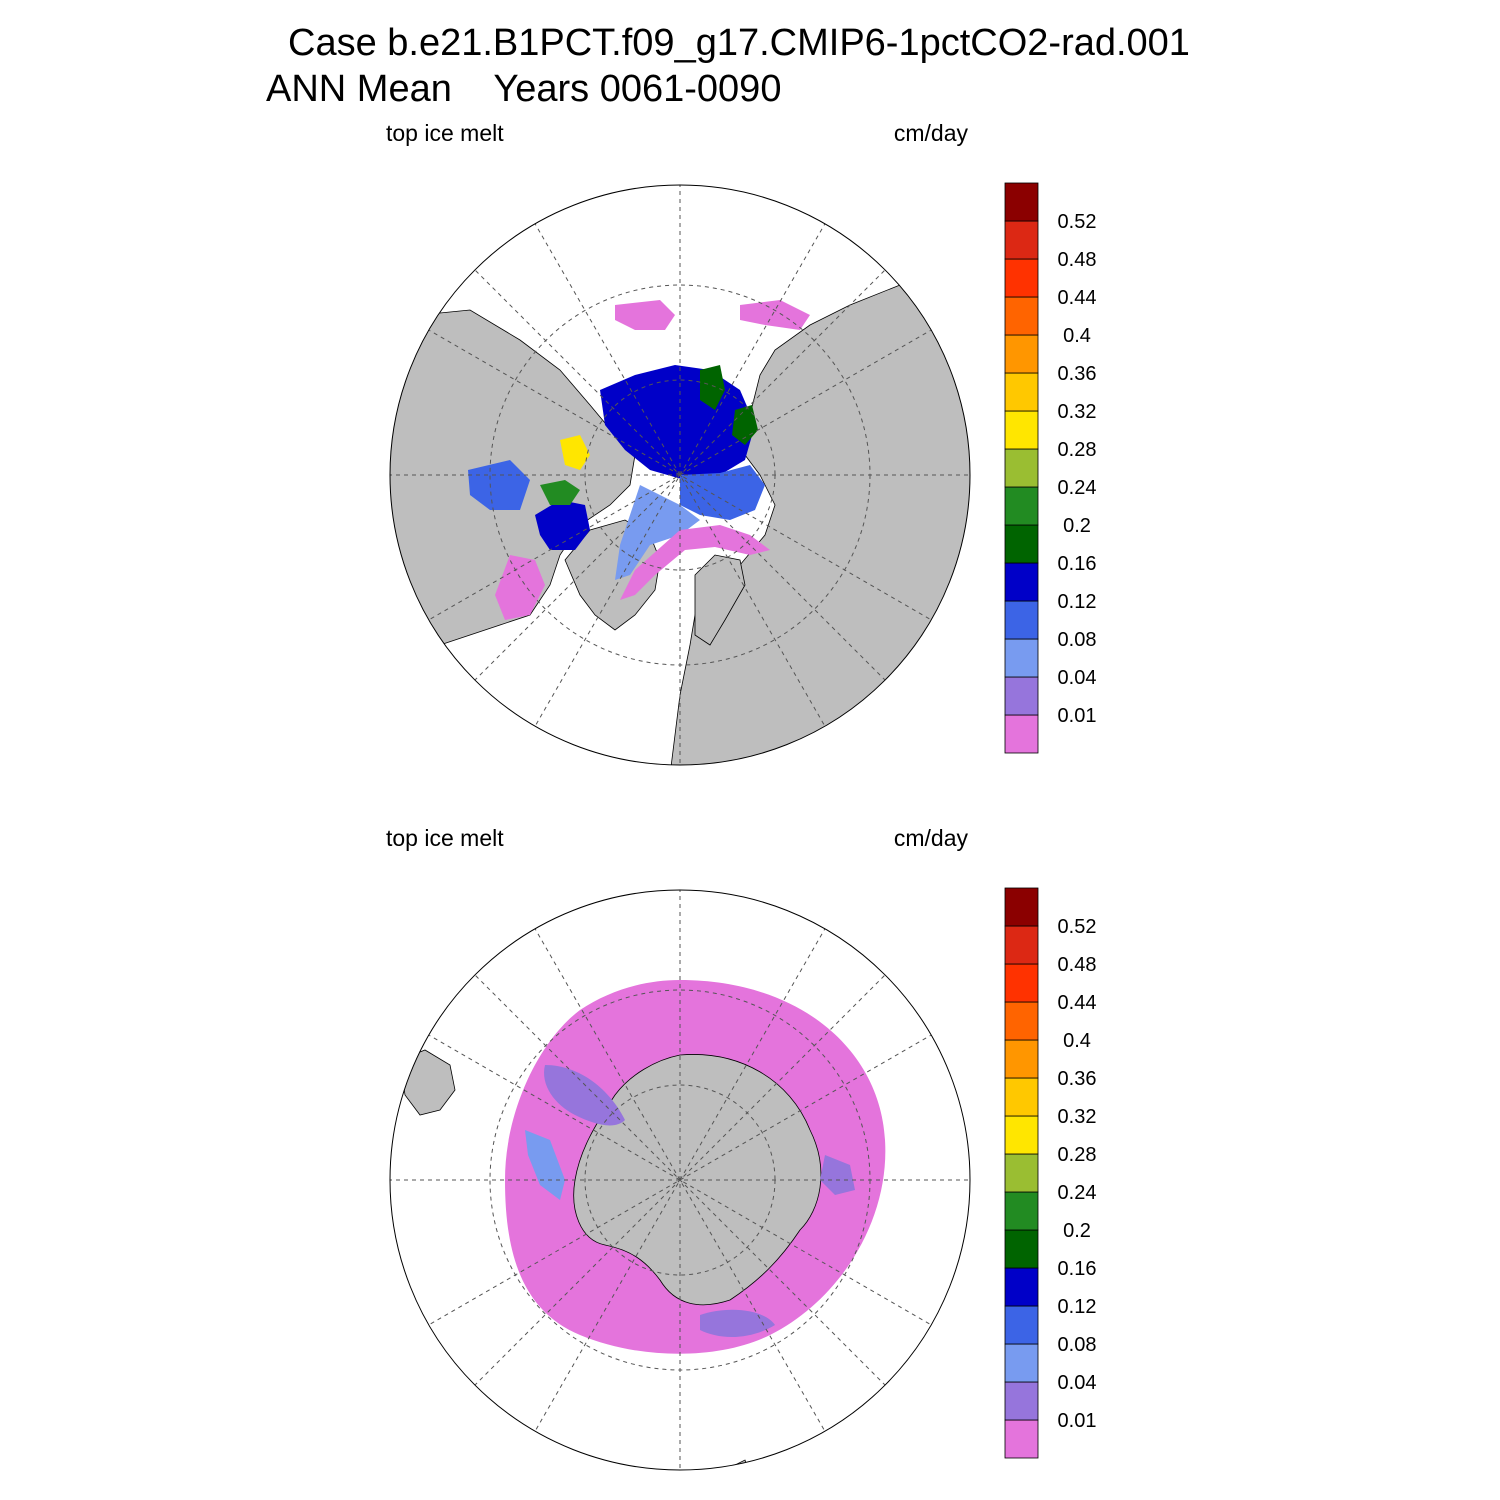  I want to click on ice-laptev-green, so click(745, 425).